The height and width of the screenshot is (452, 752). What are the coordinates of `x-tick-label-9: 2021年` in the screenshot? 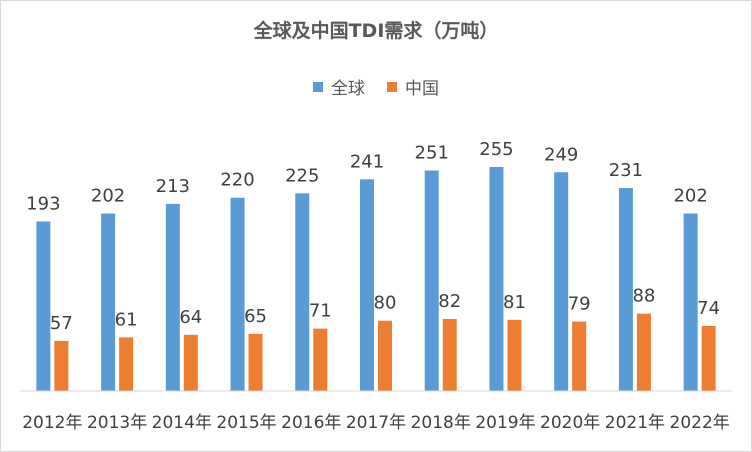 It's located at (635, 423).